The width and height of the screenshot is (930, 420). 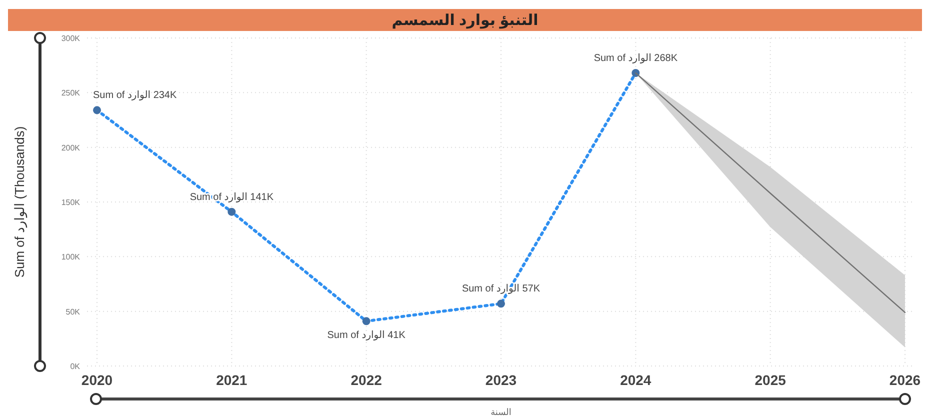 I want to click on y-tick-label: 150K, so click(x=71, y=202).